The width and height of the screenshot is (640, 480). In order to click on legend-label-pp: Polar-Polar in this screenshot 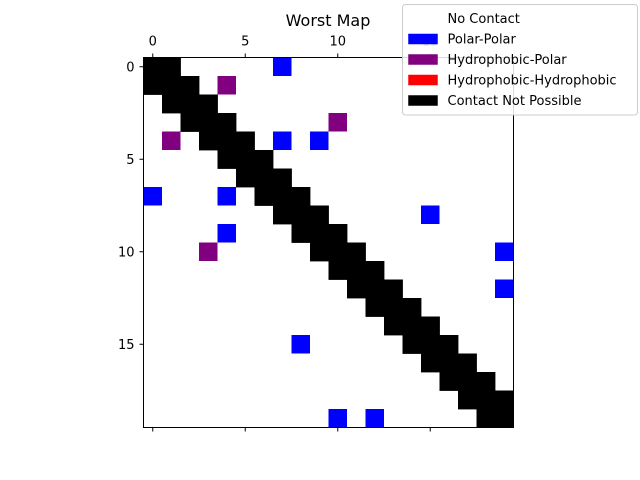, I will do `click(482, 40)`.